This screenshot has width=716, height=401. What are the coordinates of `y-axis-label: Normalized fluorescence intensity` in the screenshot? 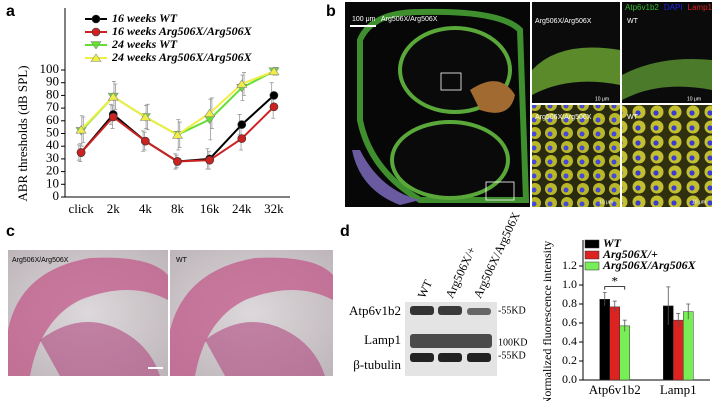 It's located at (547, 321).